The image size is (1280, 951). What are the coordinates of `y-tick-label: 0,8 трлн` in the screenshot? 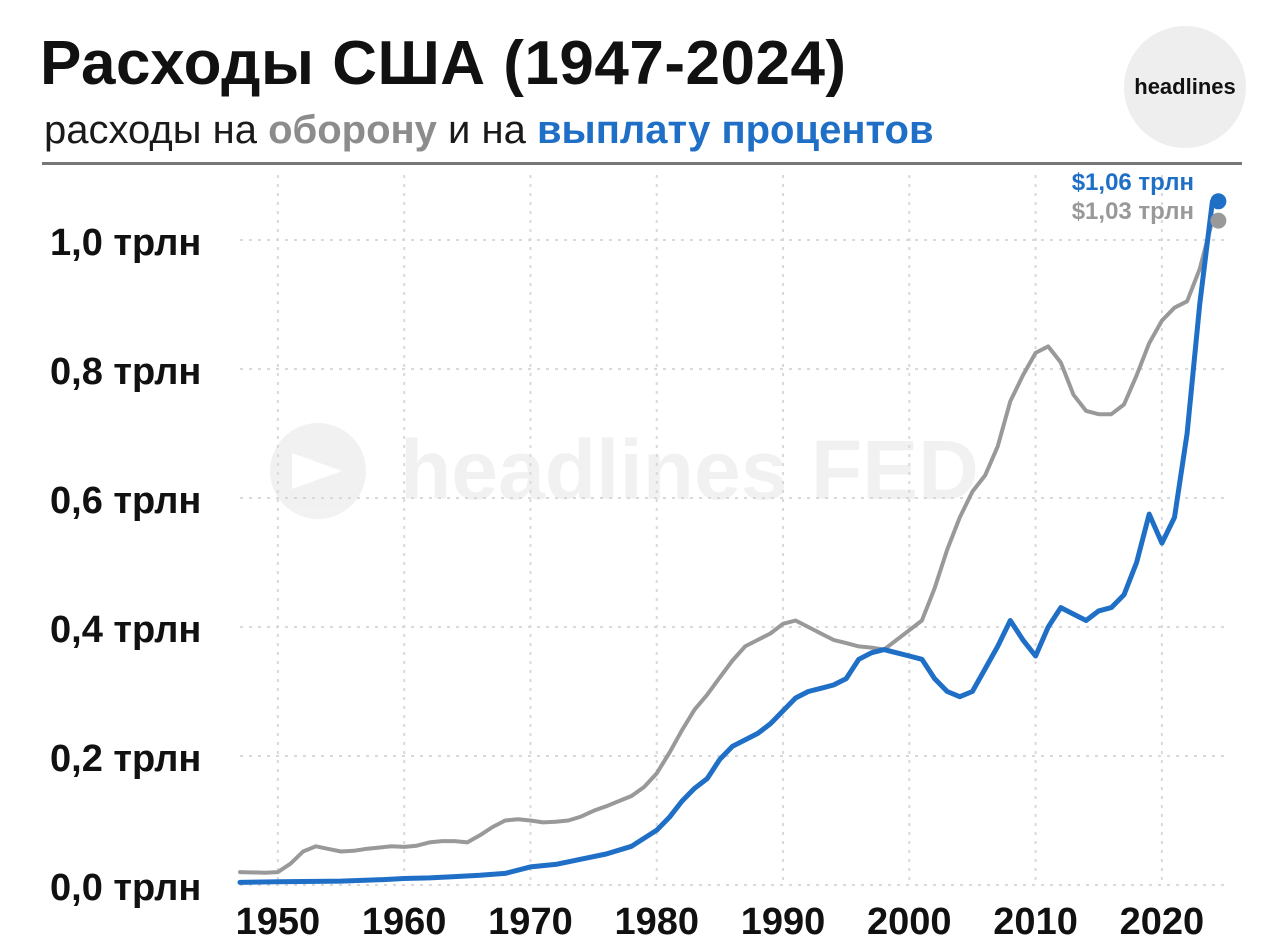 It's located at (125, 372).